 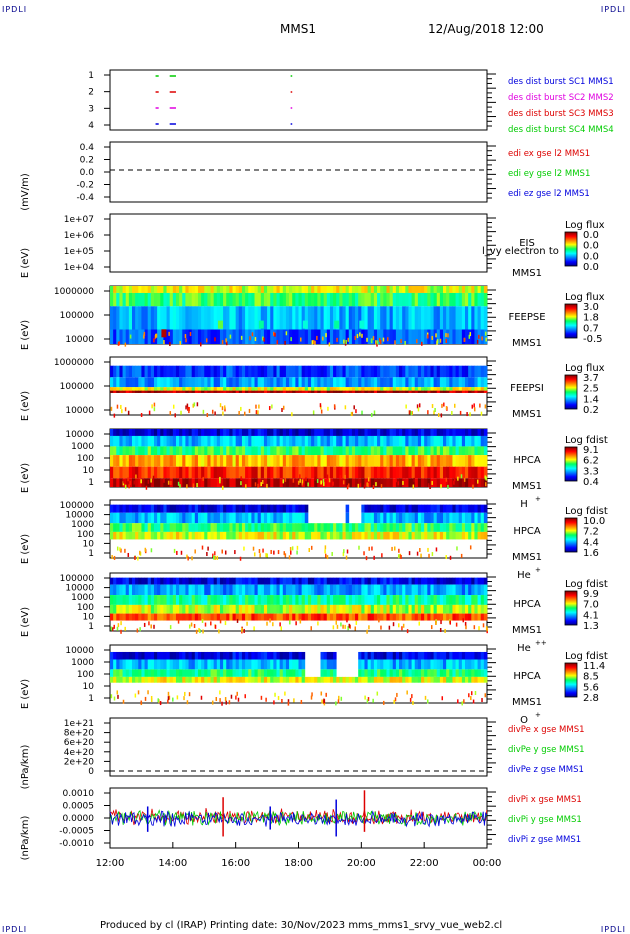 I want to click on colorbar-tick-label: 0.0, so click(x=591, y=267).